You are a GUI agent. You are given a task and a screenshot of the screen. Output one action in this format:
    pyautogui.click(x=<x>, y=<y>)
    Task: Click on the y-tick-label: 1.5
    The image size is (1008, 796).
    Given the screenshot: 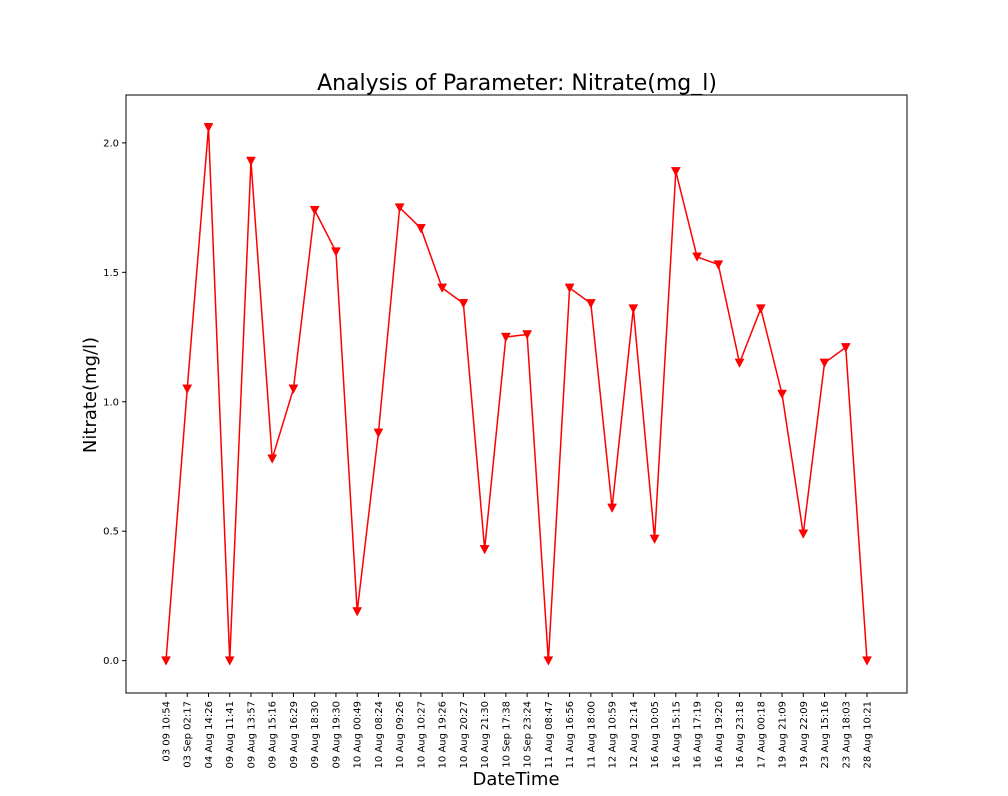 What is the action you would take?
    pyautogui.click(x=111, y=273)
    